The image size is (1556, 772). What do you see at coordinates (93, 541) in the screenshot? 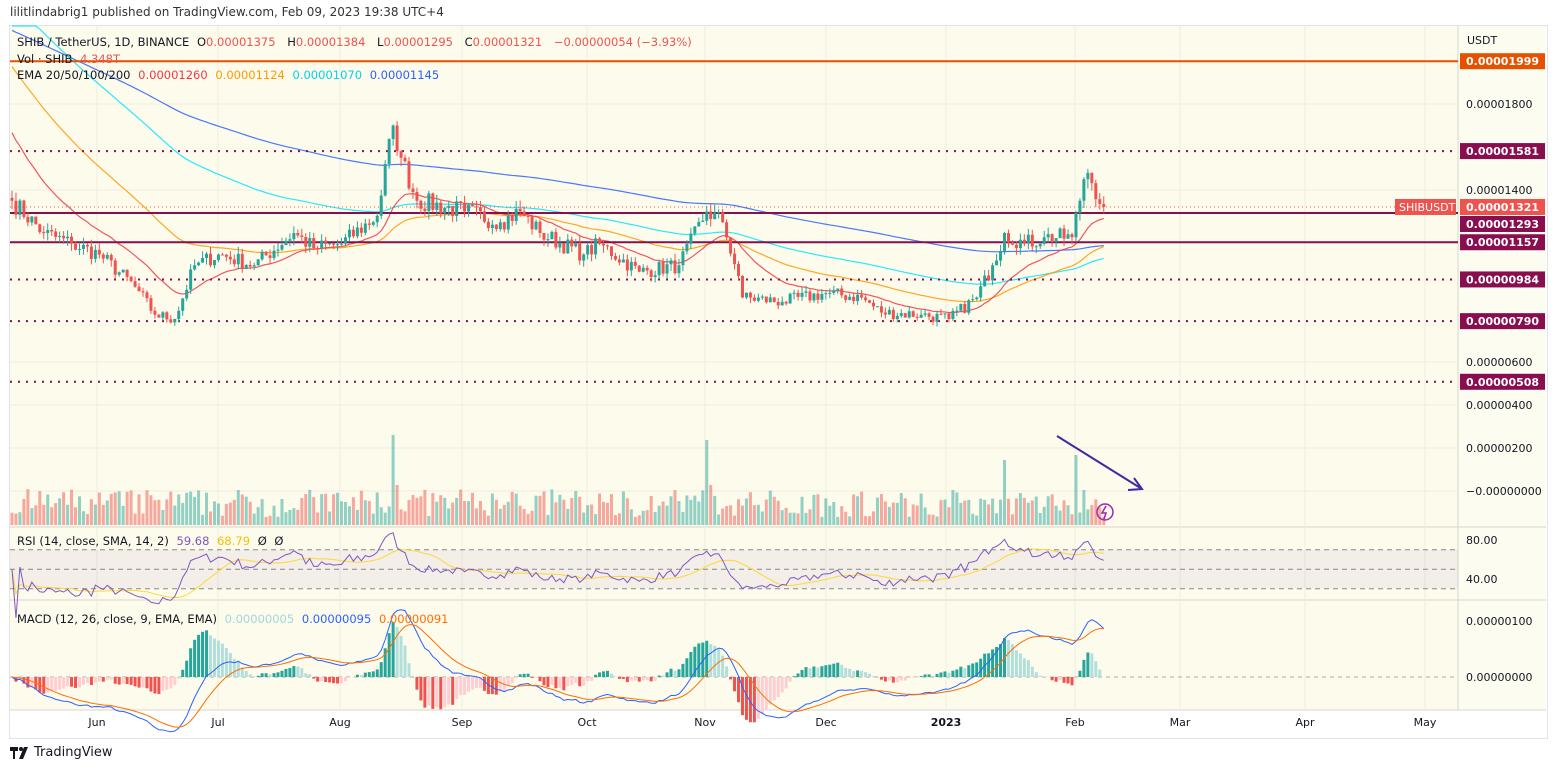
I see `rsi-label: RSI (14, close, SMA, 14, 2)` at bounding box center [93, 541].